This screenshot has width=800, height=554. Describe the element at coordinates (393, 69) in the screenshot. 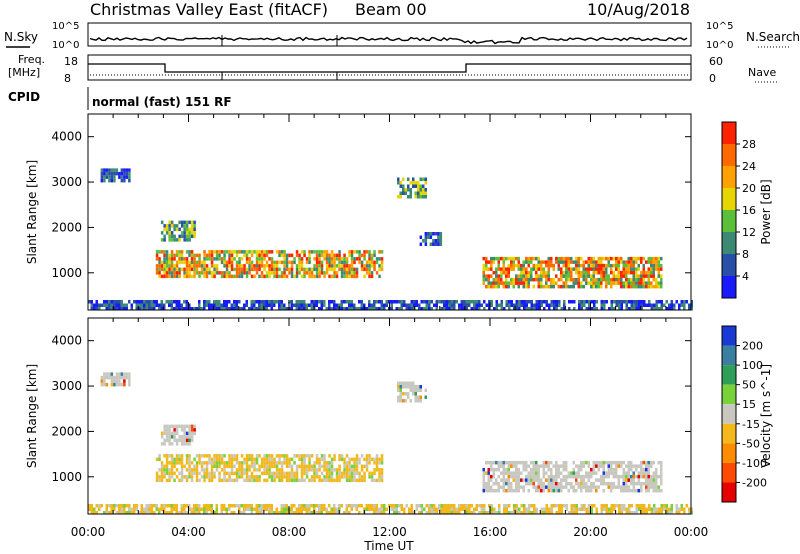

I see `freq-panel: Freq. [MHz] 18 8 60 0 Nave` at that location.